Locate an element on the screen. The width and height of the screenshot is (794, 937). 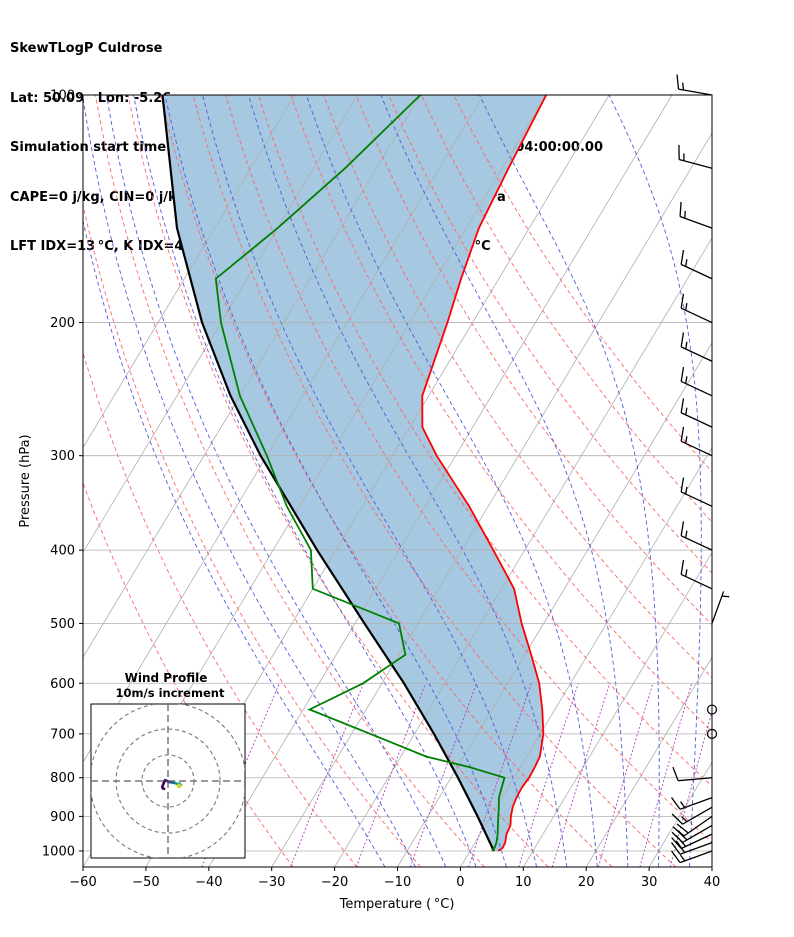
x-tick-label: 40 is located at coordinates (712, 882).